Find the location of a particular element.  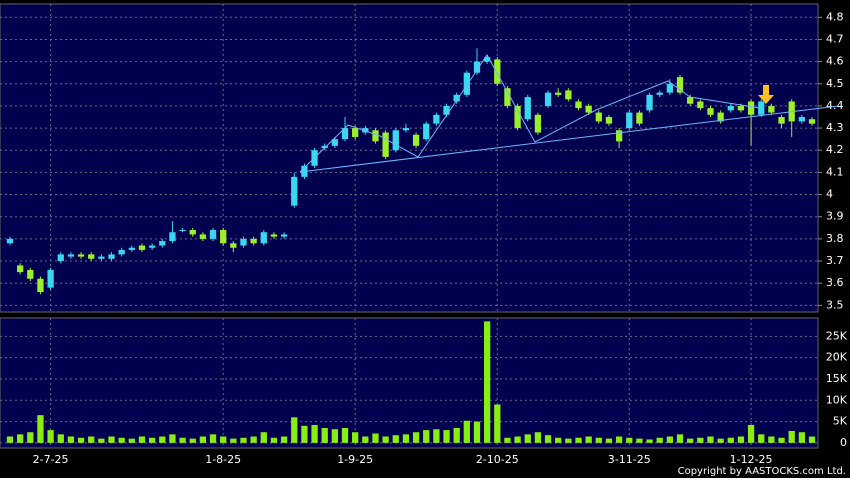

copyright: Copyright by AASTOCKS.com Ltd. is located at coordinates (762, 471).